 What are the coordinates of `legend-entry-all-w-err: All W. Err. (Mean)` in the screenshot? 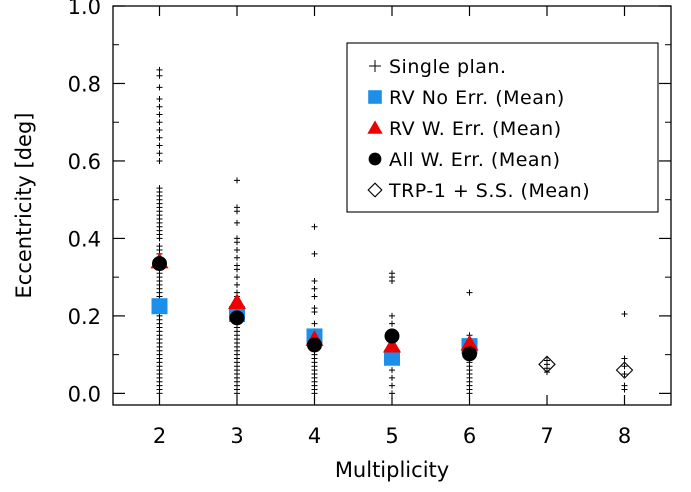 It's located at (464, 160).